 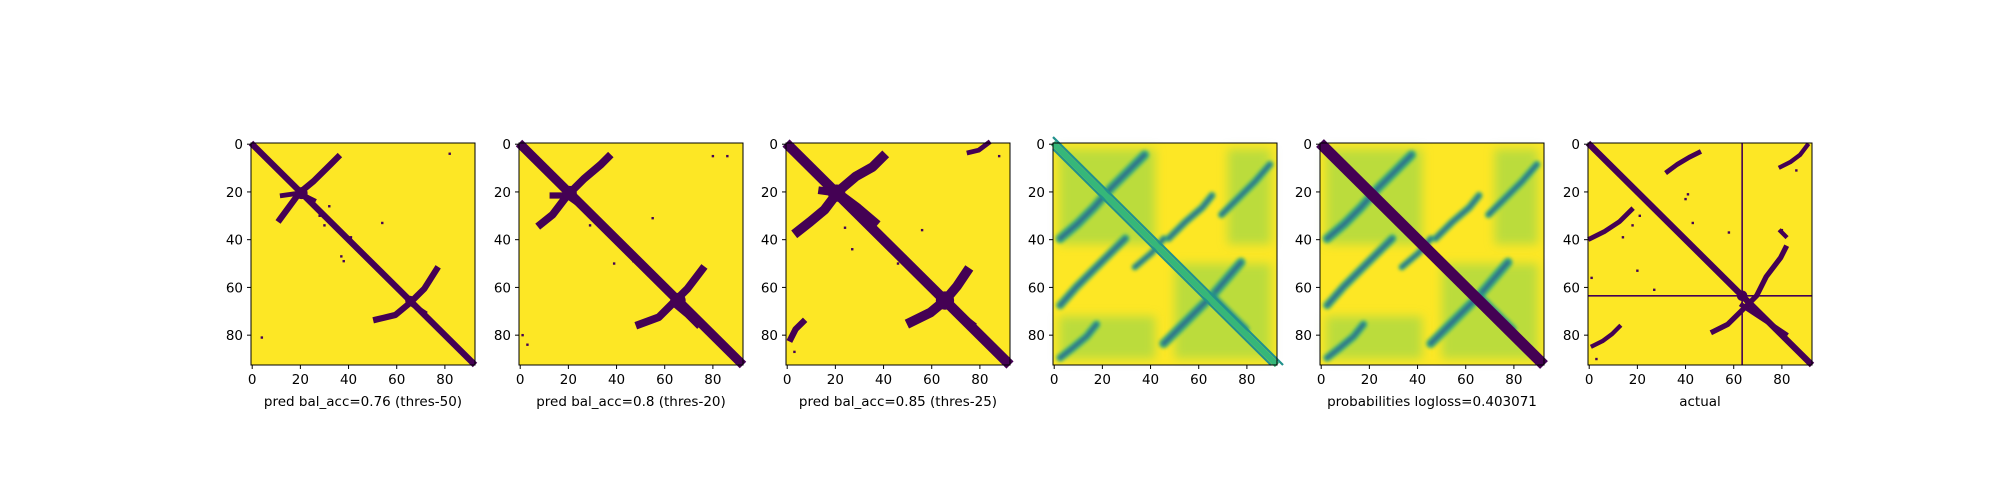 I want to click on main-diagonal-gap, so click(x=1165, y=254).